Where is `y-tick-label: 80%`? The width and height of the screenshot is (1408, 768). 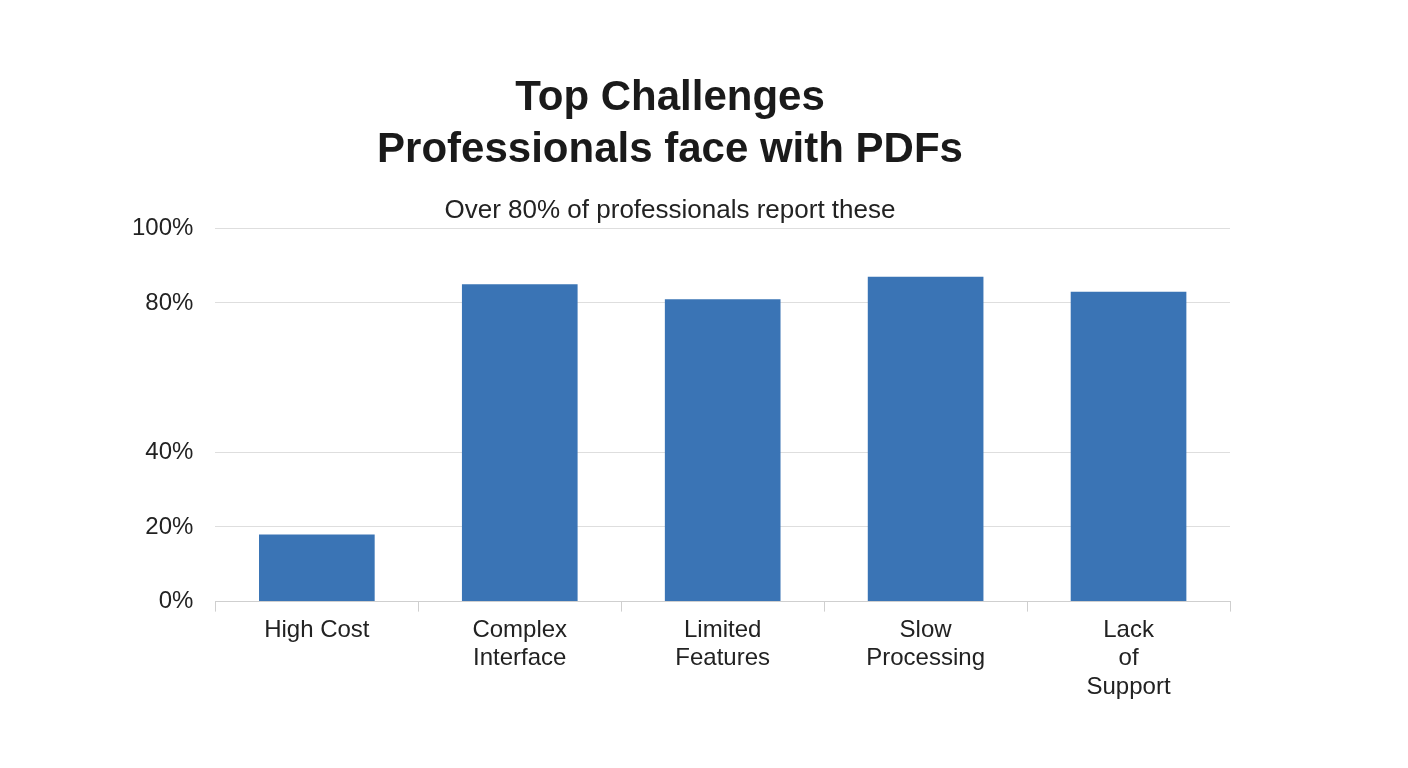
y-tick-label: 80% is located at coordinates (169, 301).